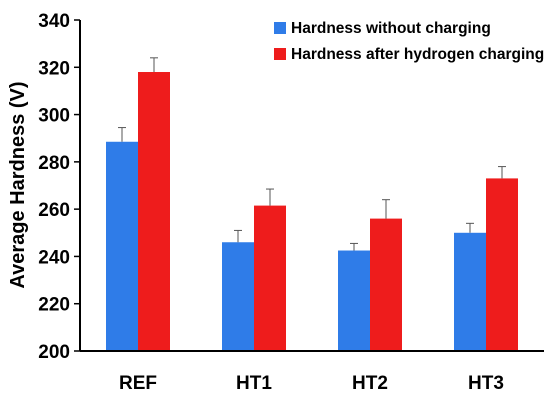 Image resolution: width=550 pixels, height=408 pixels. I want to click on legend-label: Hardness after hydrogen charging, so click(417, 54).